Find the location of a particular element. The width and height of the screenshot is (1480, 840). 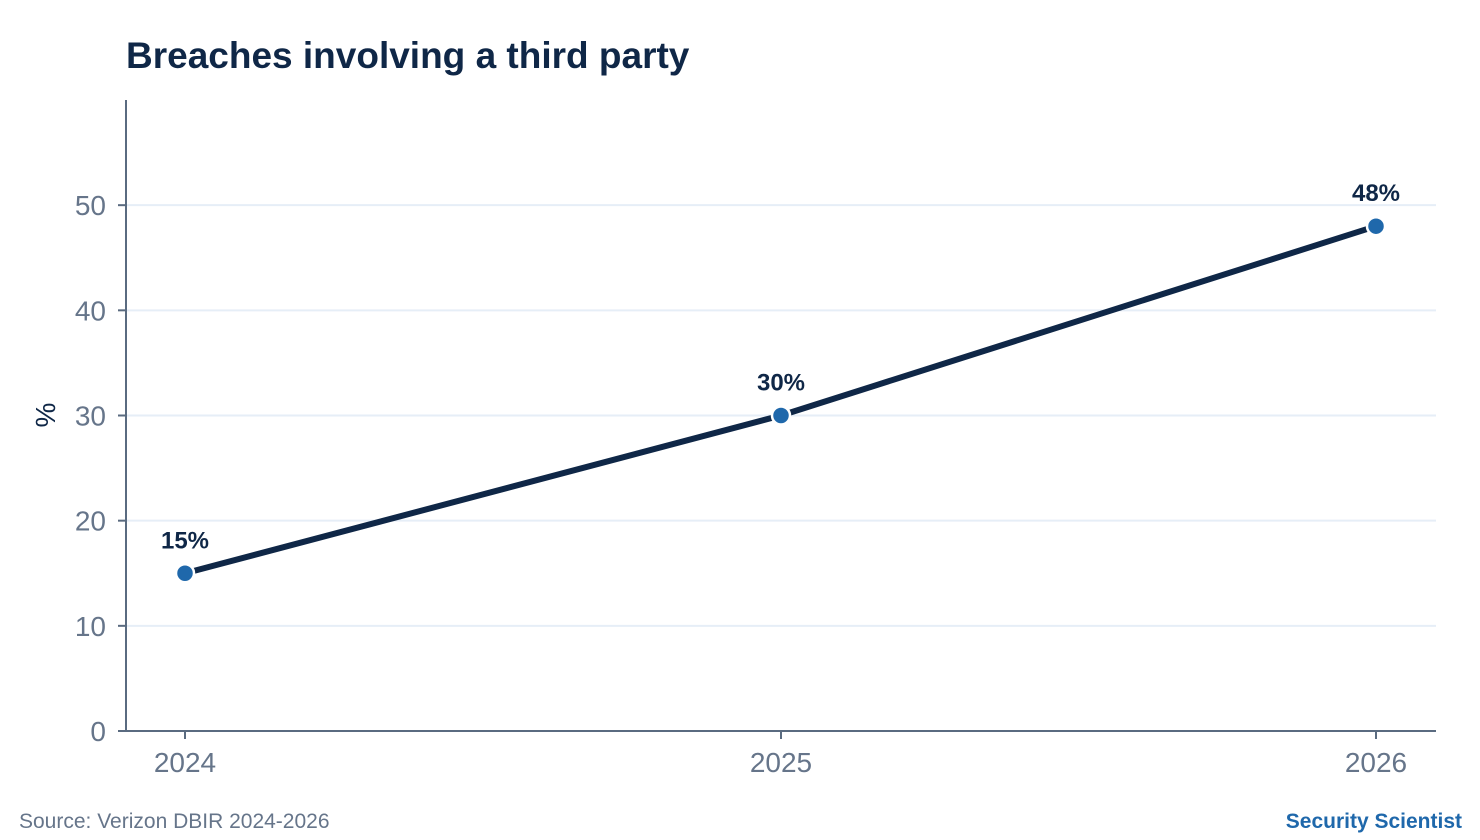

y-tick-label: 40 is located at coordinates (90, 310).